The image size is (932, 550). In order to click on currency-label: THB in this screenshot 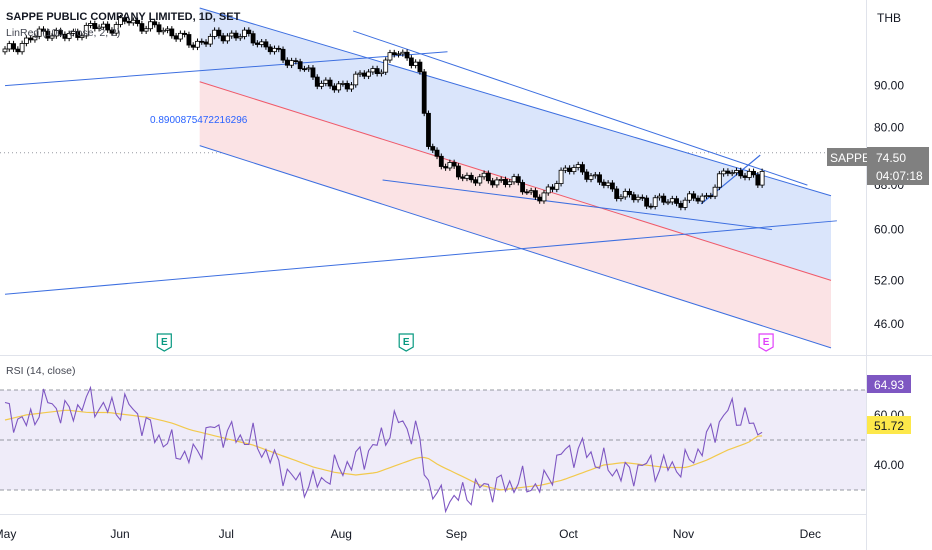, I will do `click(889, 18)`.